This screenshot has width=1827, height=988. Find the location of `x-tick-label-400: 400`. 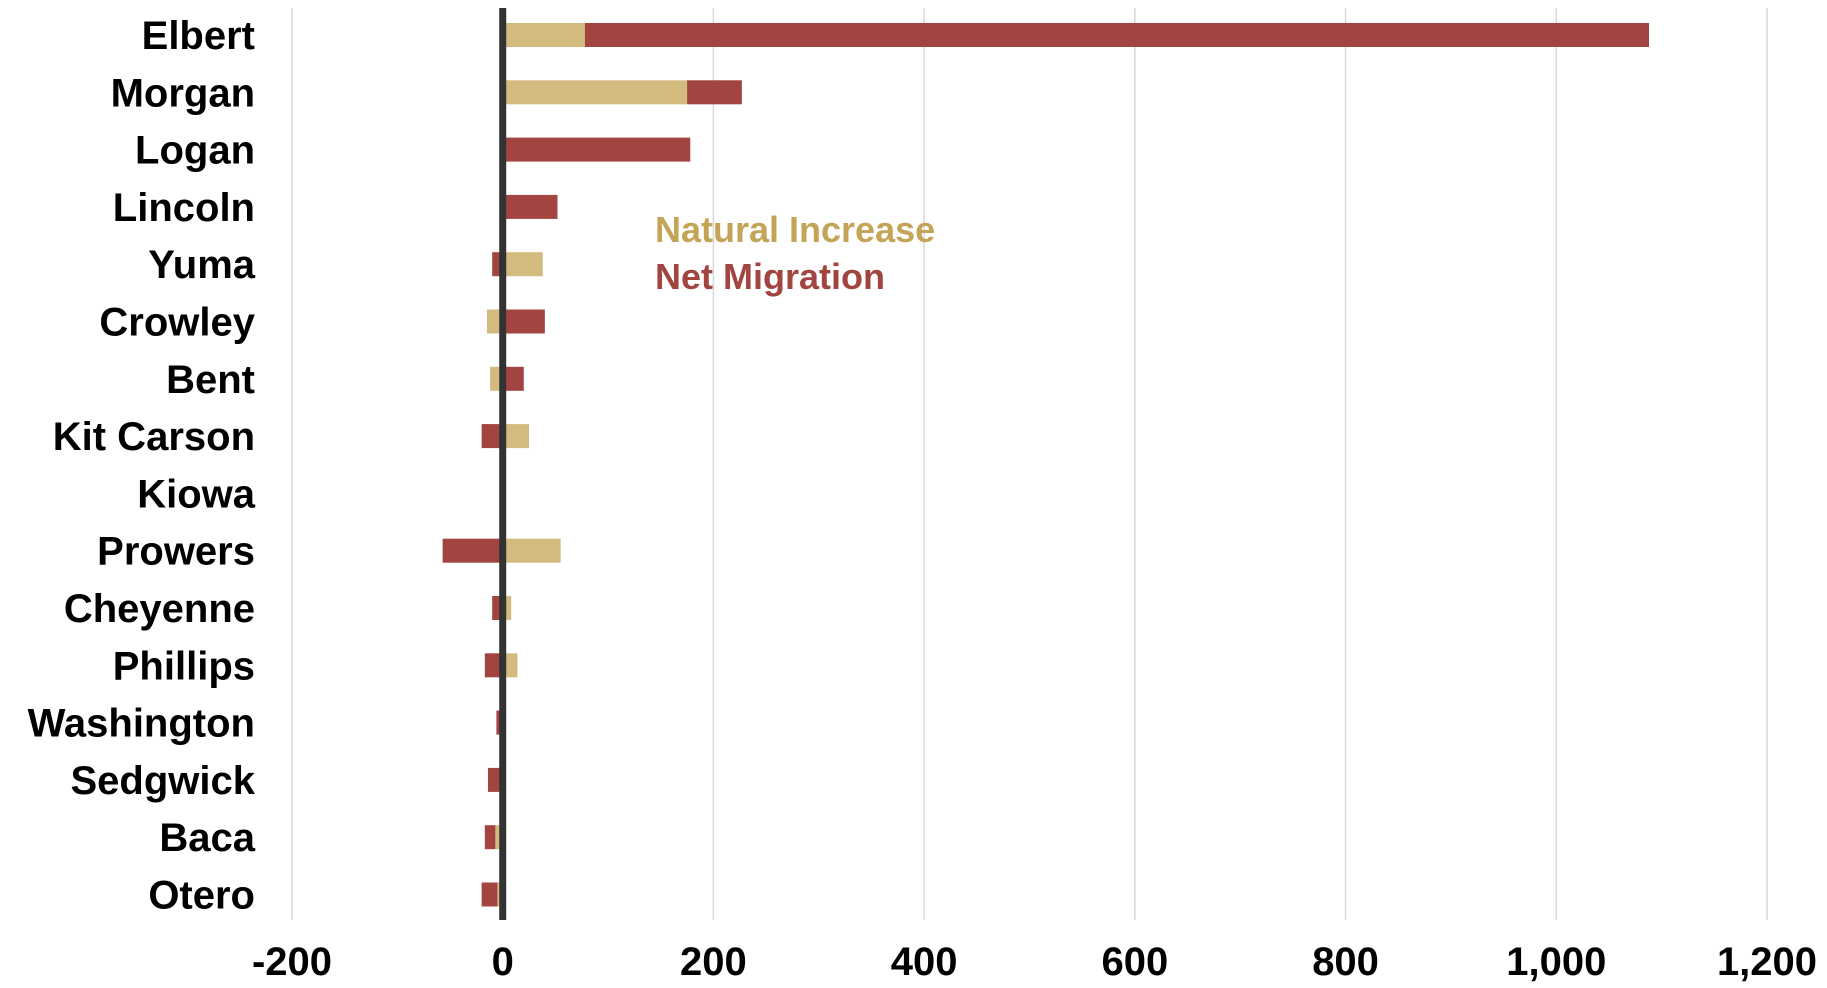

x-tick-label-400: 400 is located at coordinates (924, 962).